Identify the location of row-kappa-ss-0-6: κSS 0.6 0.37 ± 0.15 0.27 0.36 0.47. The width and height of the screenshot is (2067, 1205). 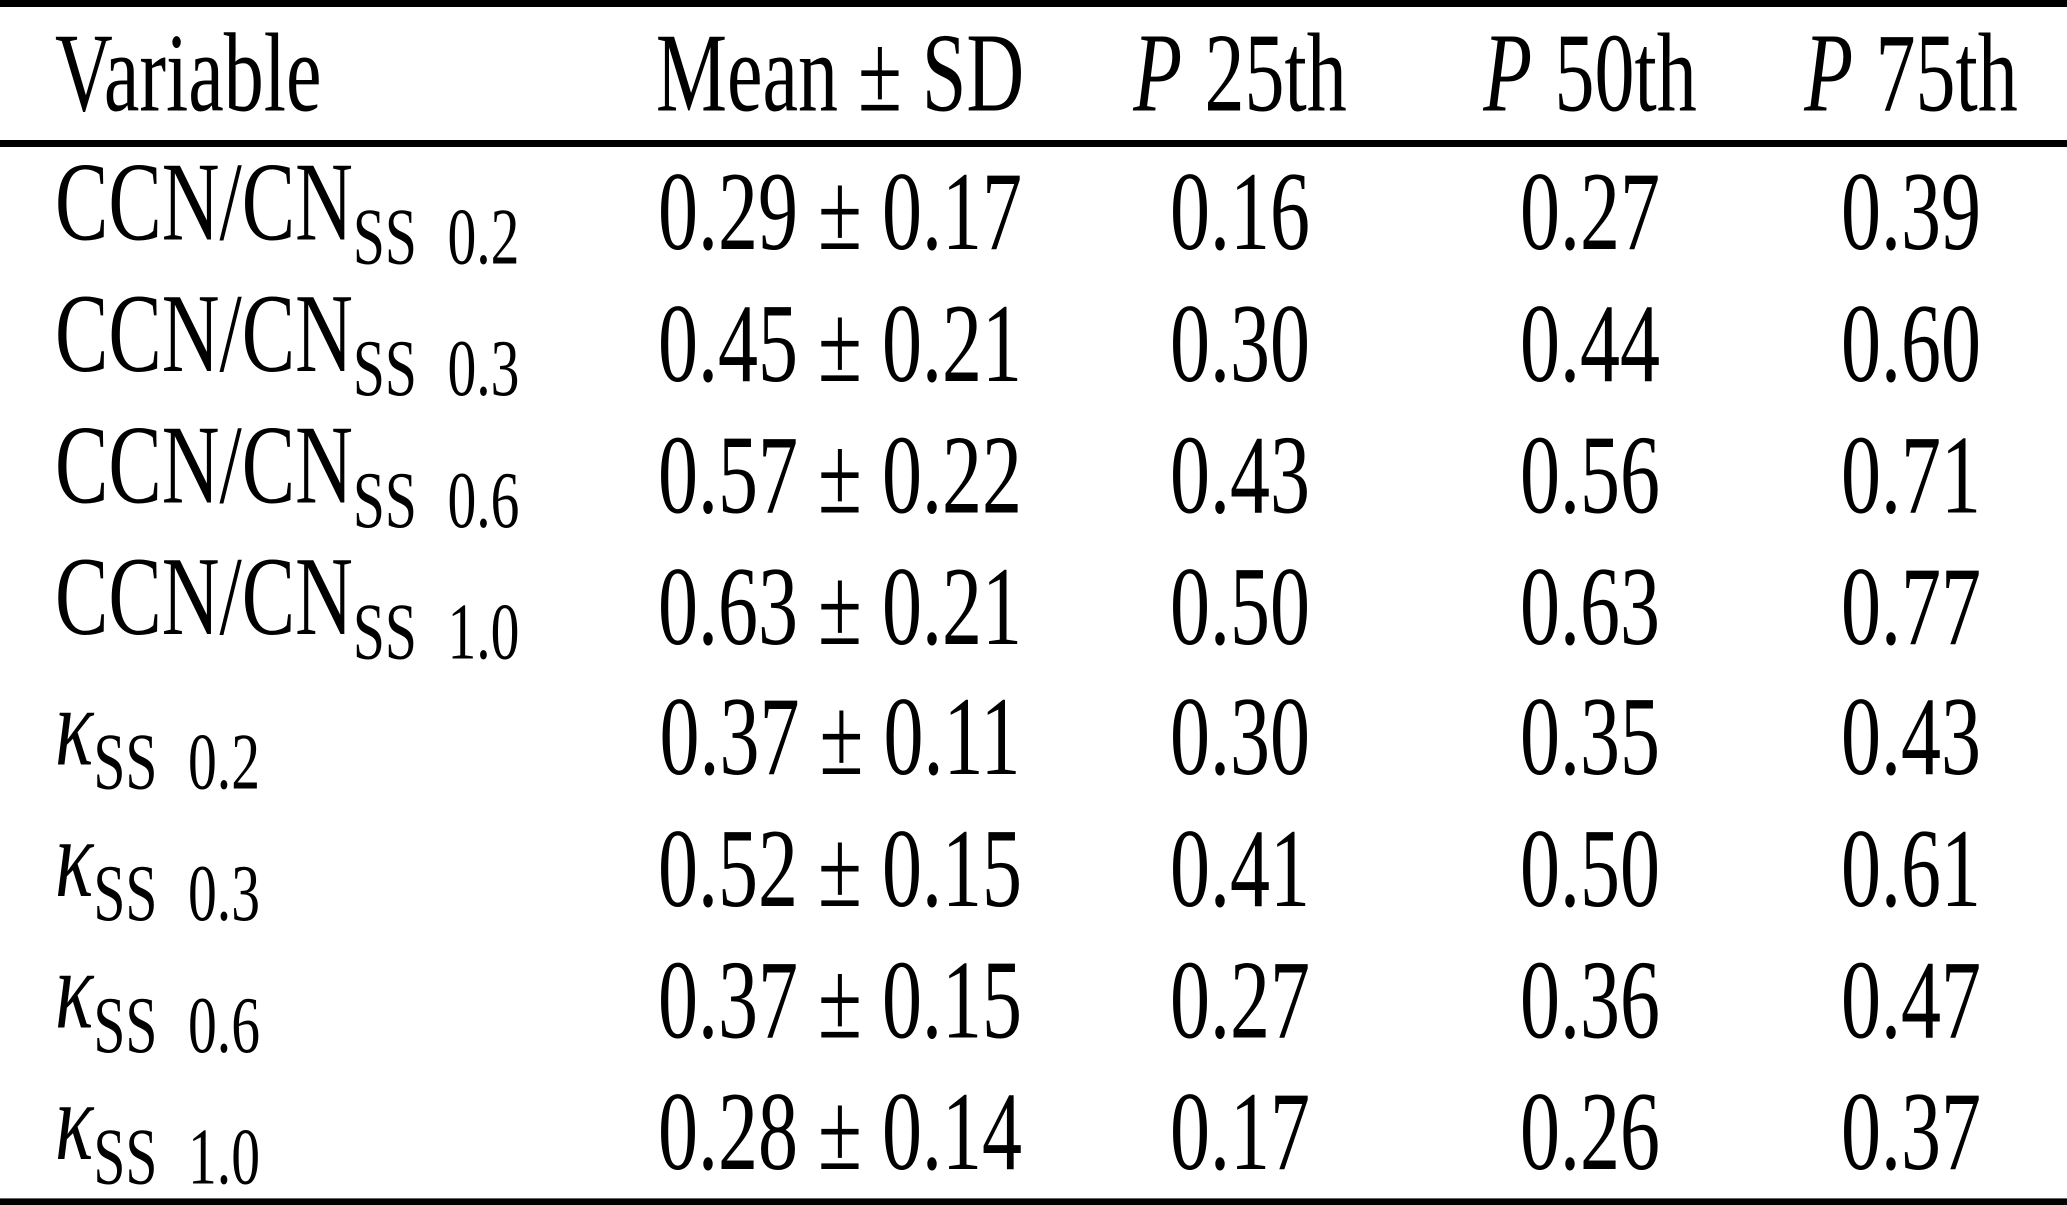
(1033, 1000).